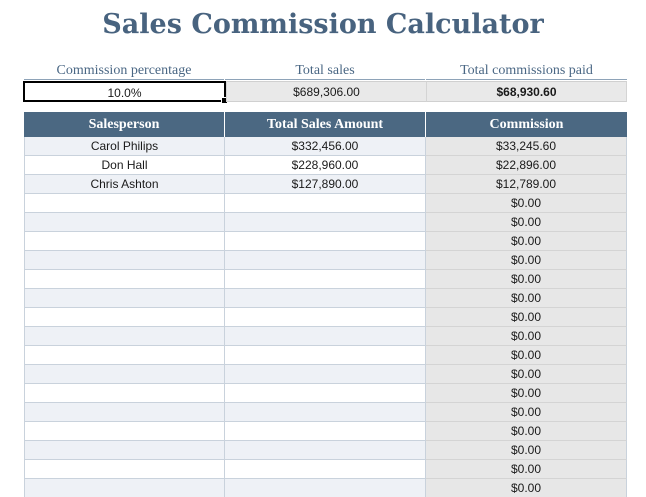 The width and height of the screenshot is (646, 497). What do you see at coordinates (526, 124) in the screenshot?
I see `header-commission: Commission` at bounding box center [526, 124].